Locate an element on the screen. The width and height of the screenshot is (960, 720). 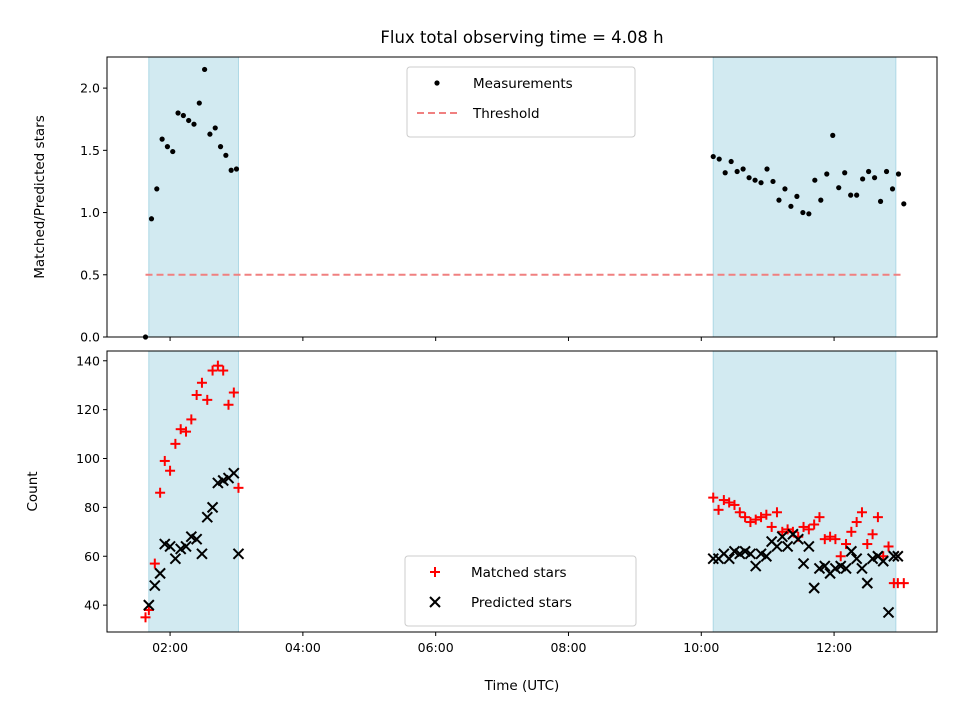
xtick-label: 06:00 is located at coordinates (436, 647).